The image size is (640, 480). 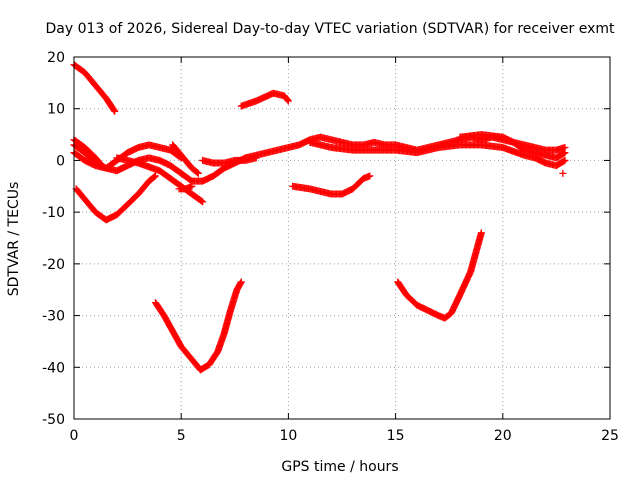 I want to click on x-tick-labels: 0 5 10 15 20 25, so click(x=344, y=436).